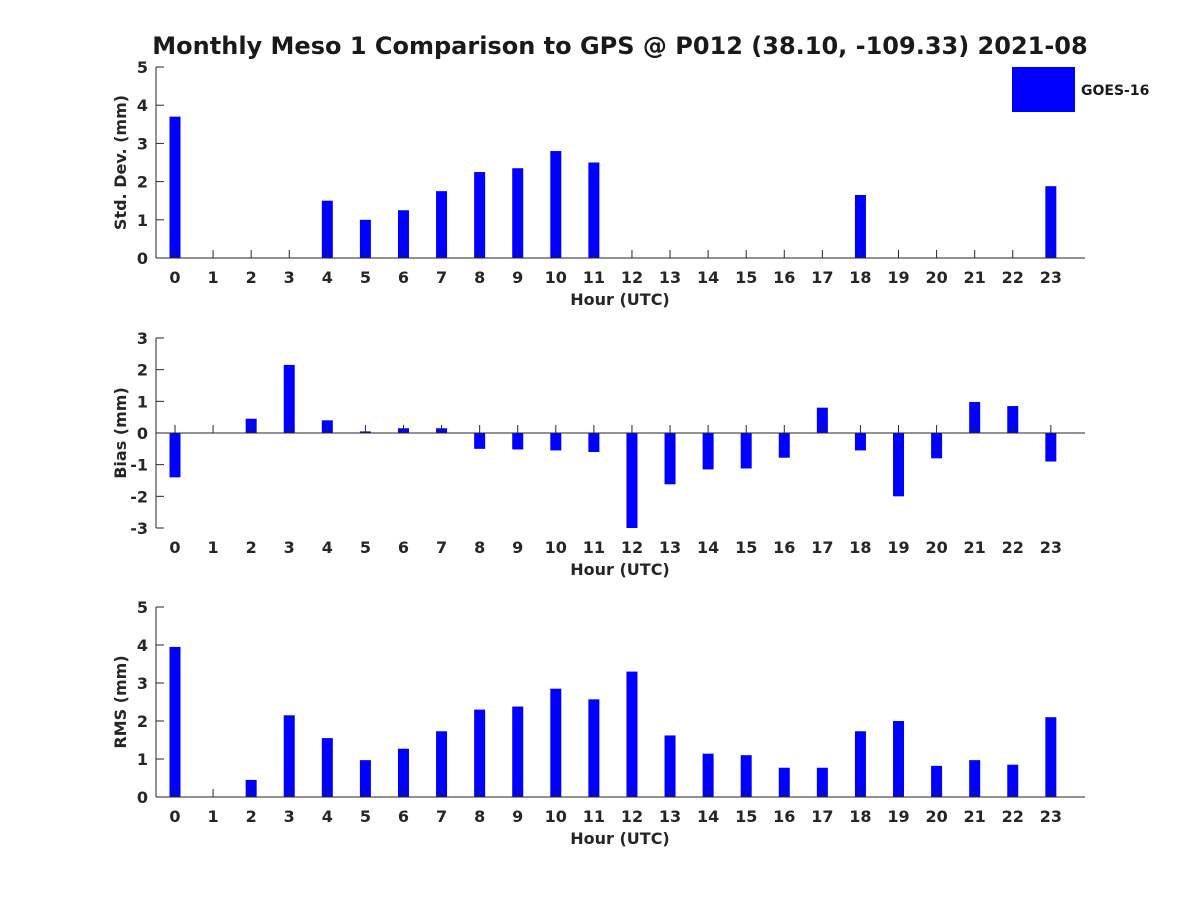 Image resolution: width=1200 pixels, height=900 pixels. What do you see at coordinates (898, 277) in the screenshot?
I see `std-xtick-label: 19` at bounding box center [898, 277].